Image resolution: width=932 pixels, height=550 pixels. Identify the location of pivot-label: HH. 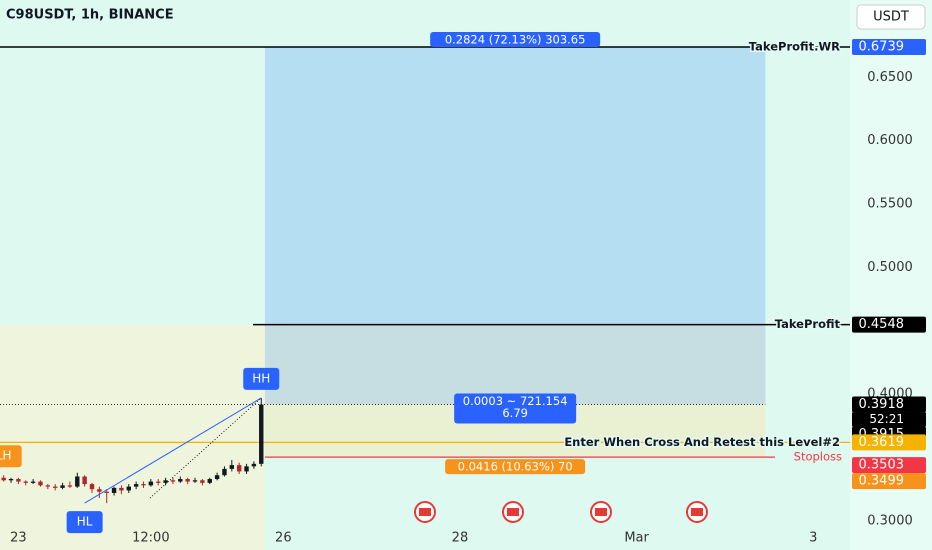
(261, 378).